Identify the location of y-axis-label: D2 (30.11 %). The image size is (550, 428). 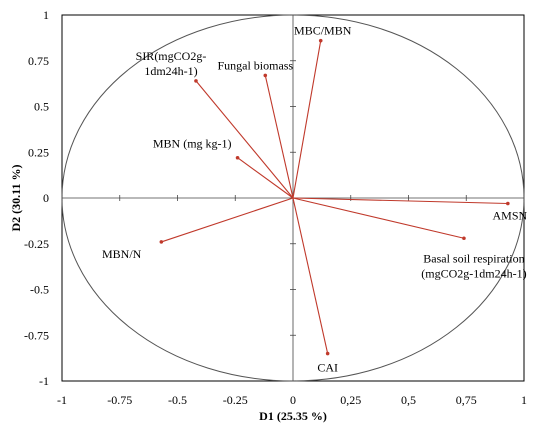
(16, 198).